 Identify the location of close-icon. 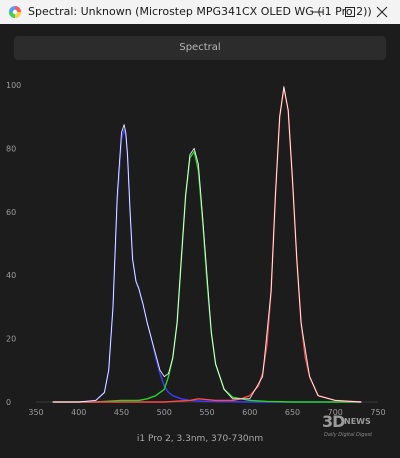
(382, 12).